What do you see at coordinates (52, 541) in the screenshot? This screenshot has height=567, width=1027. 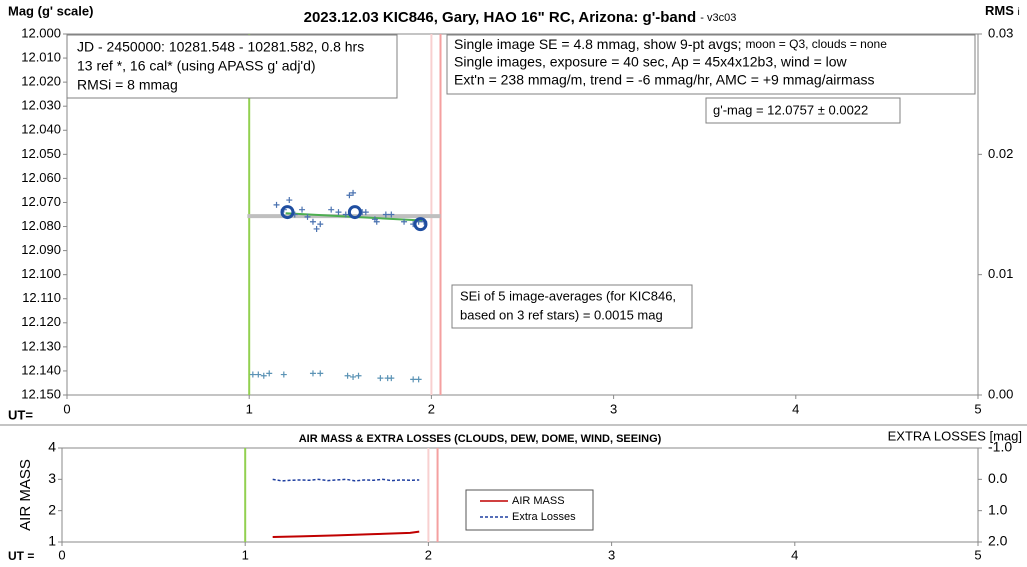 I see `y-tick-label: 1` at bounding box center [52, 541].